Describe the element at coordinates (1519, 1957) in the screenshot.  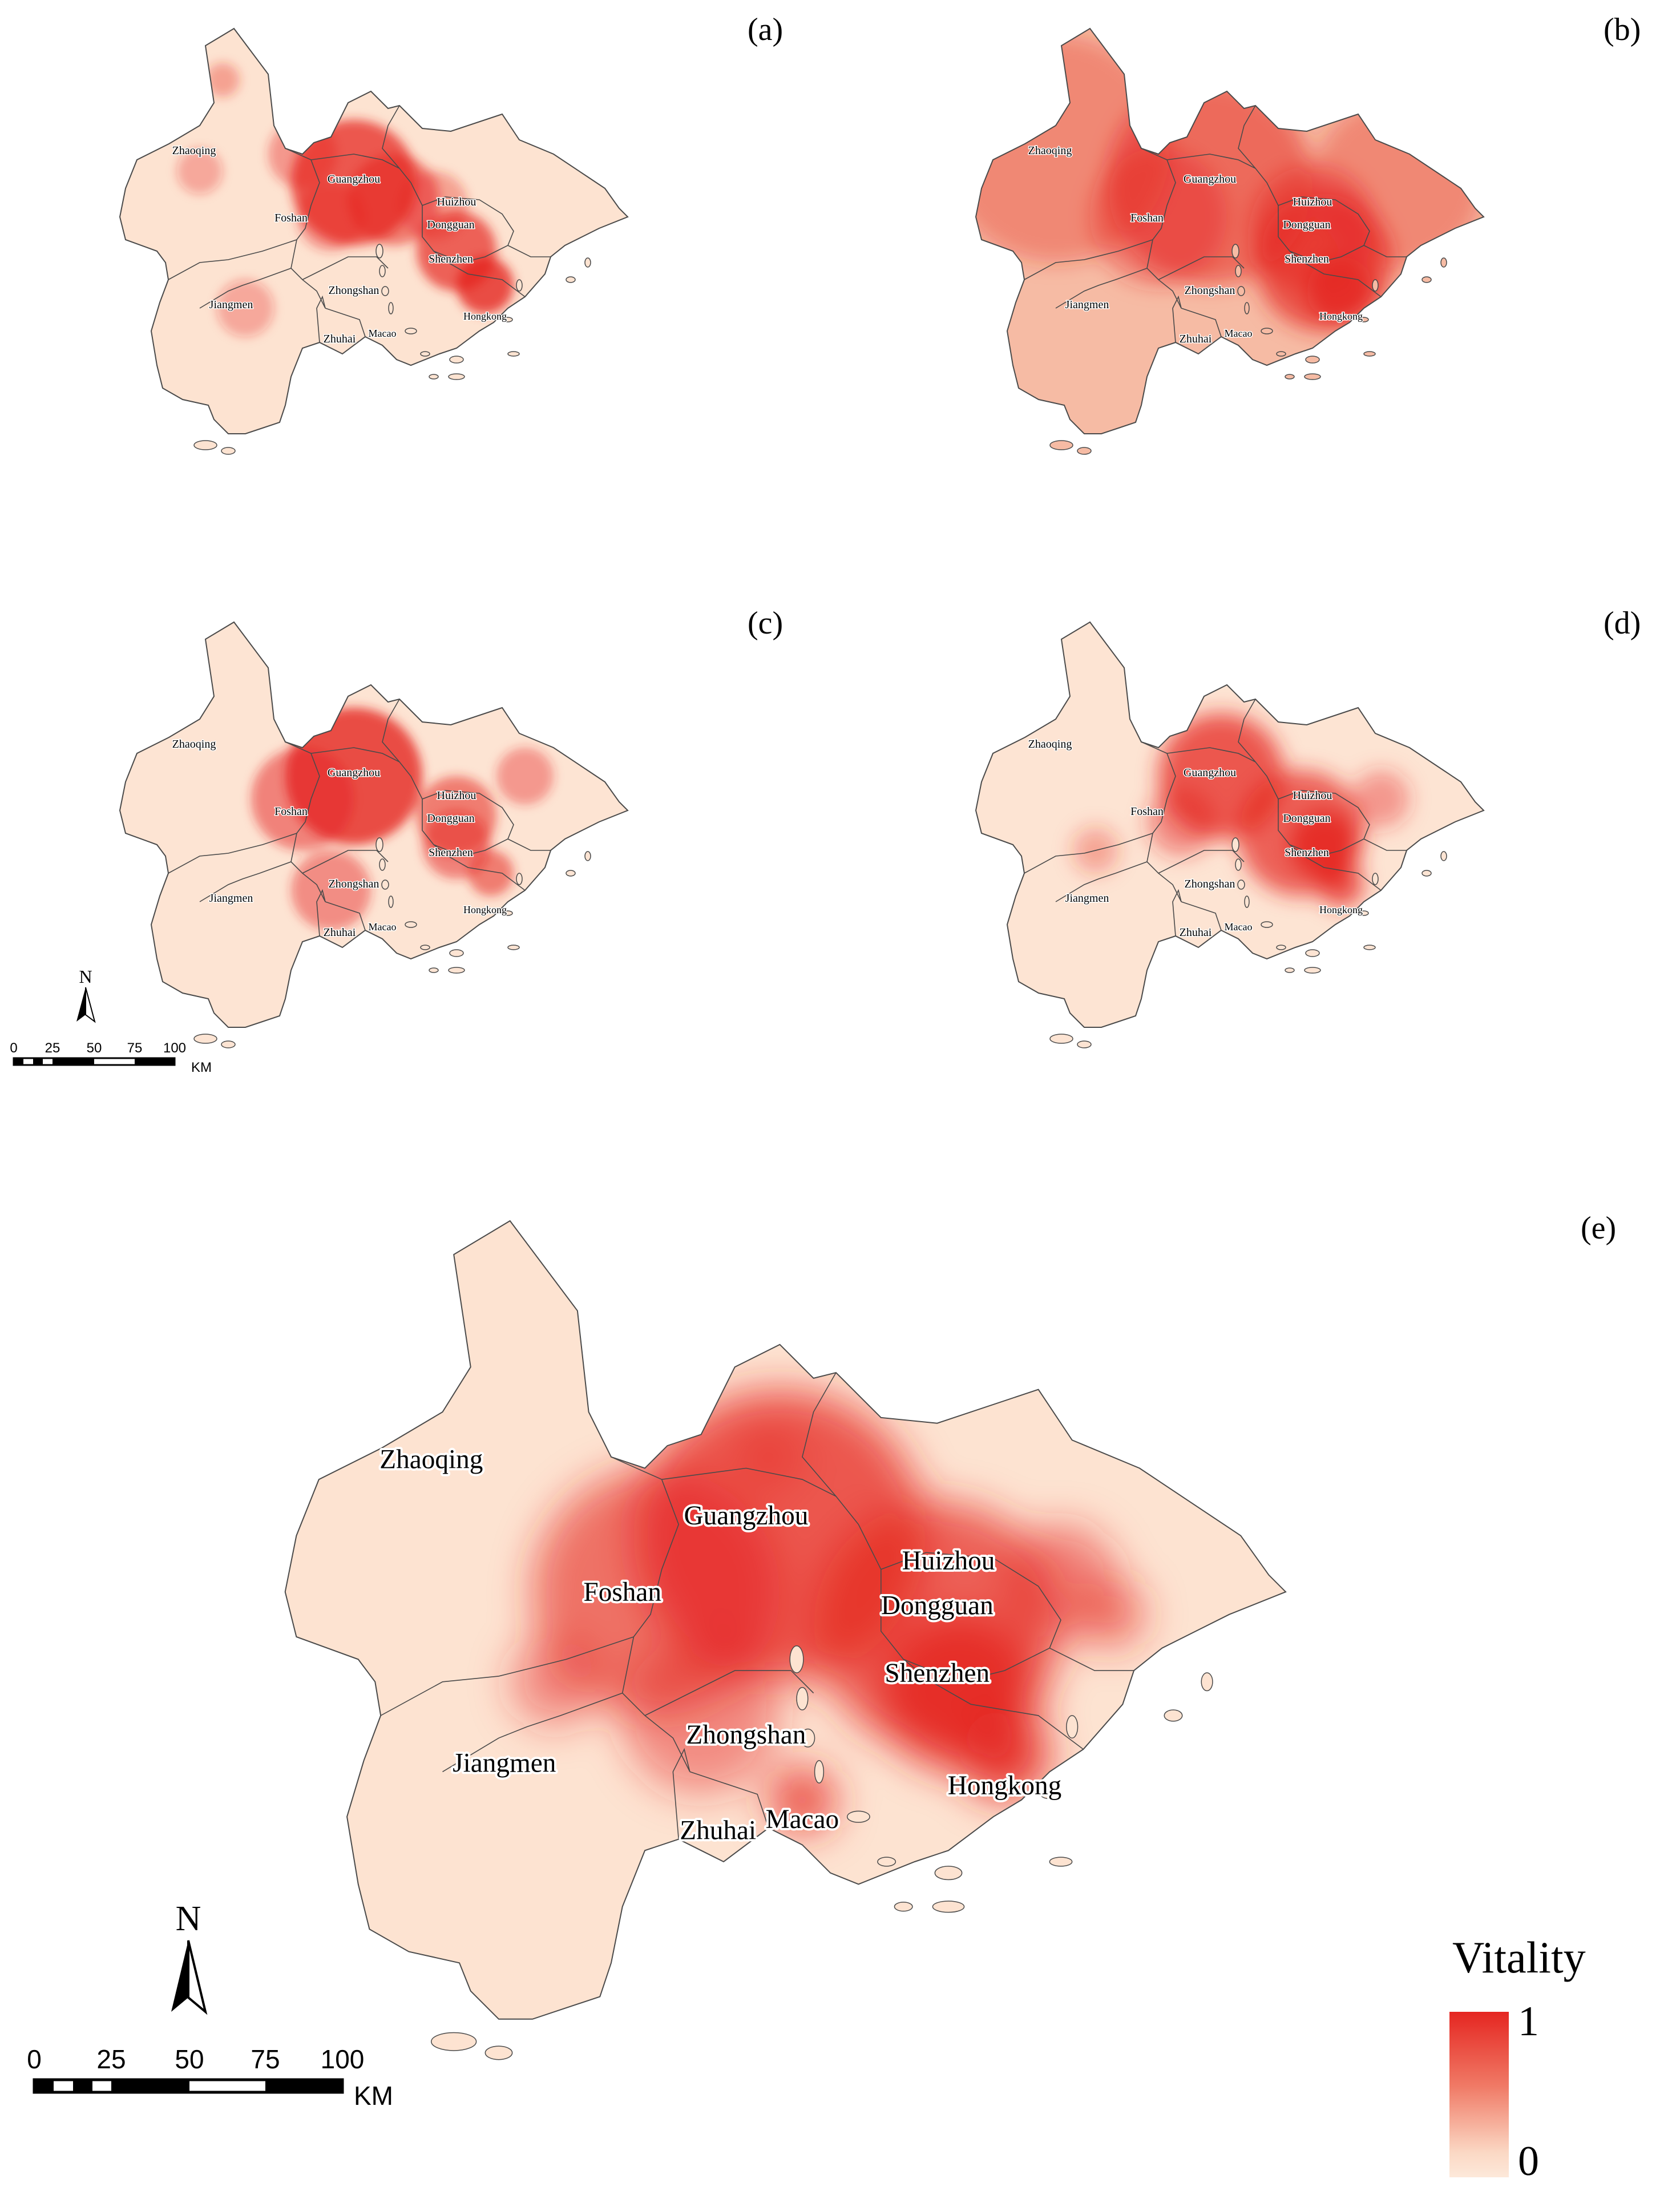
I see `legend-title: Vitality` at that location.